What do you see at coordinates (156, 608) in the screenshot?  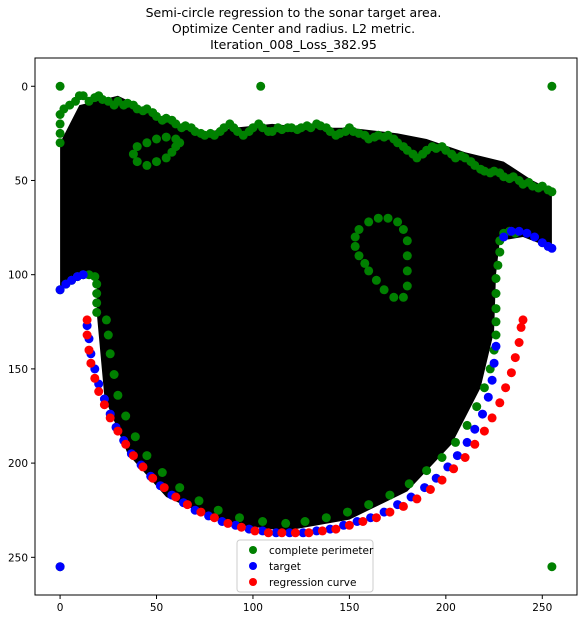 I see `x-tick-label: 50` at bounding box center [156, 608].